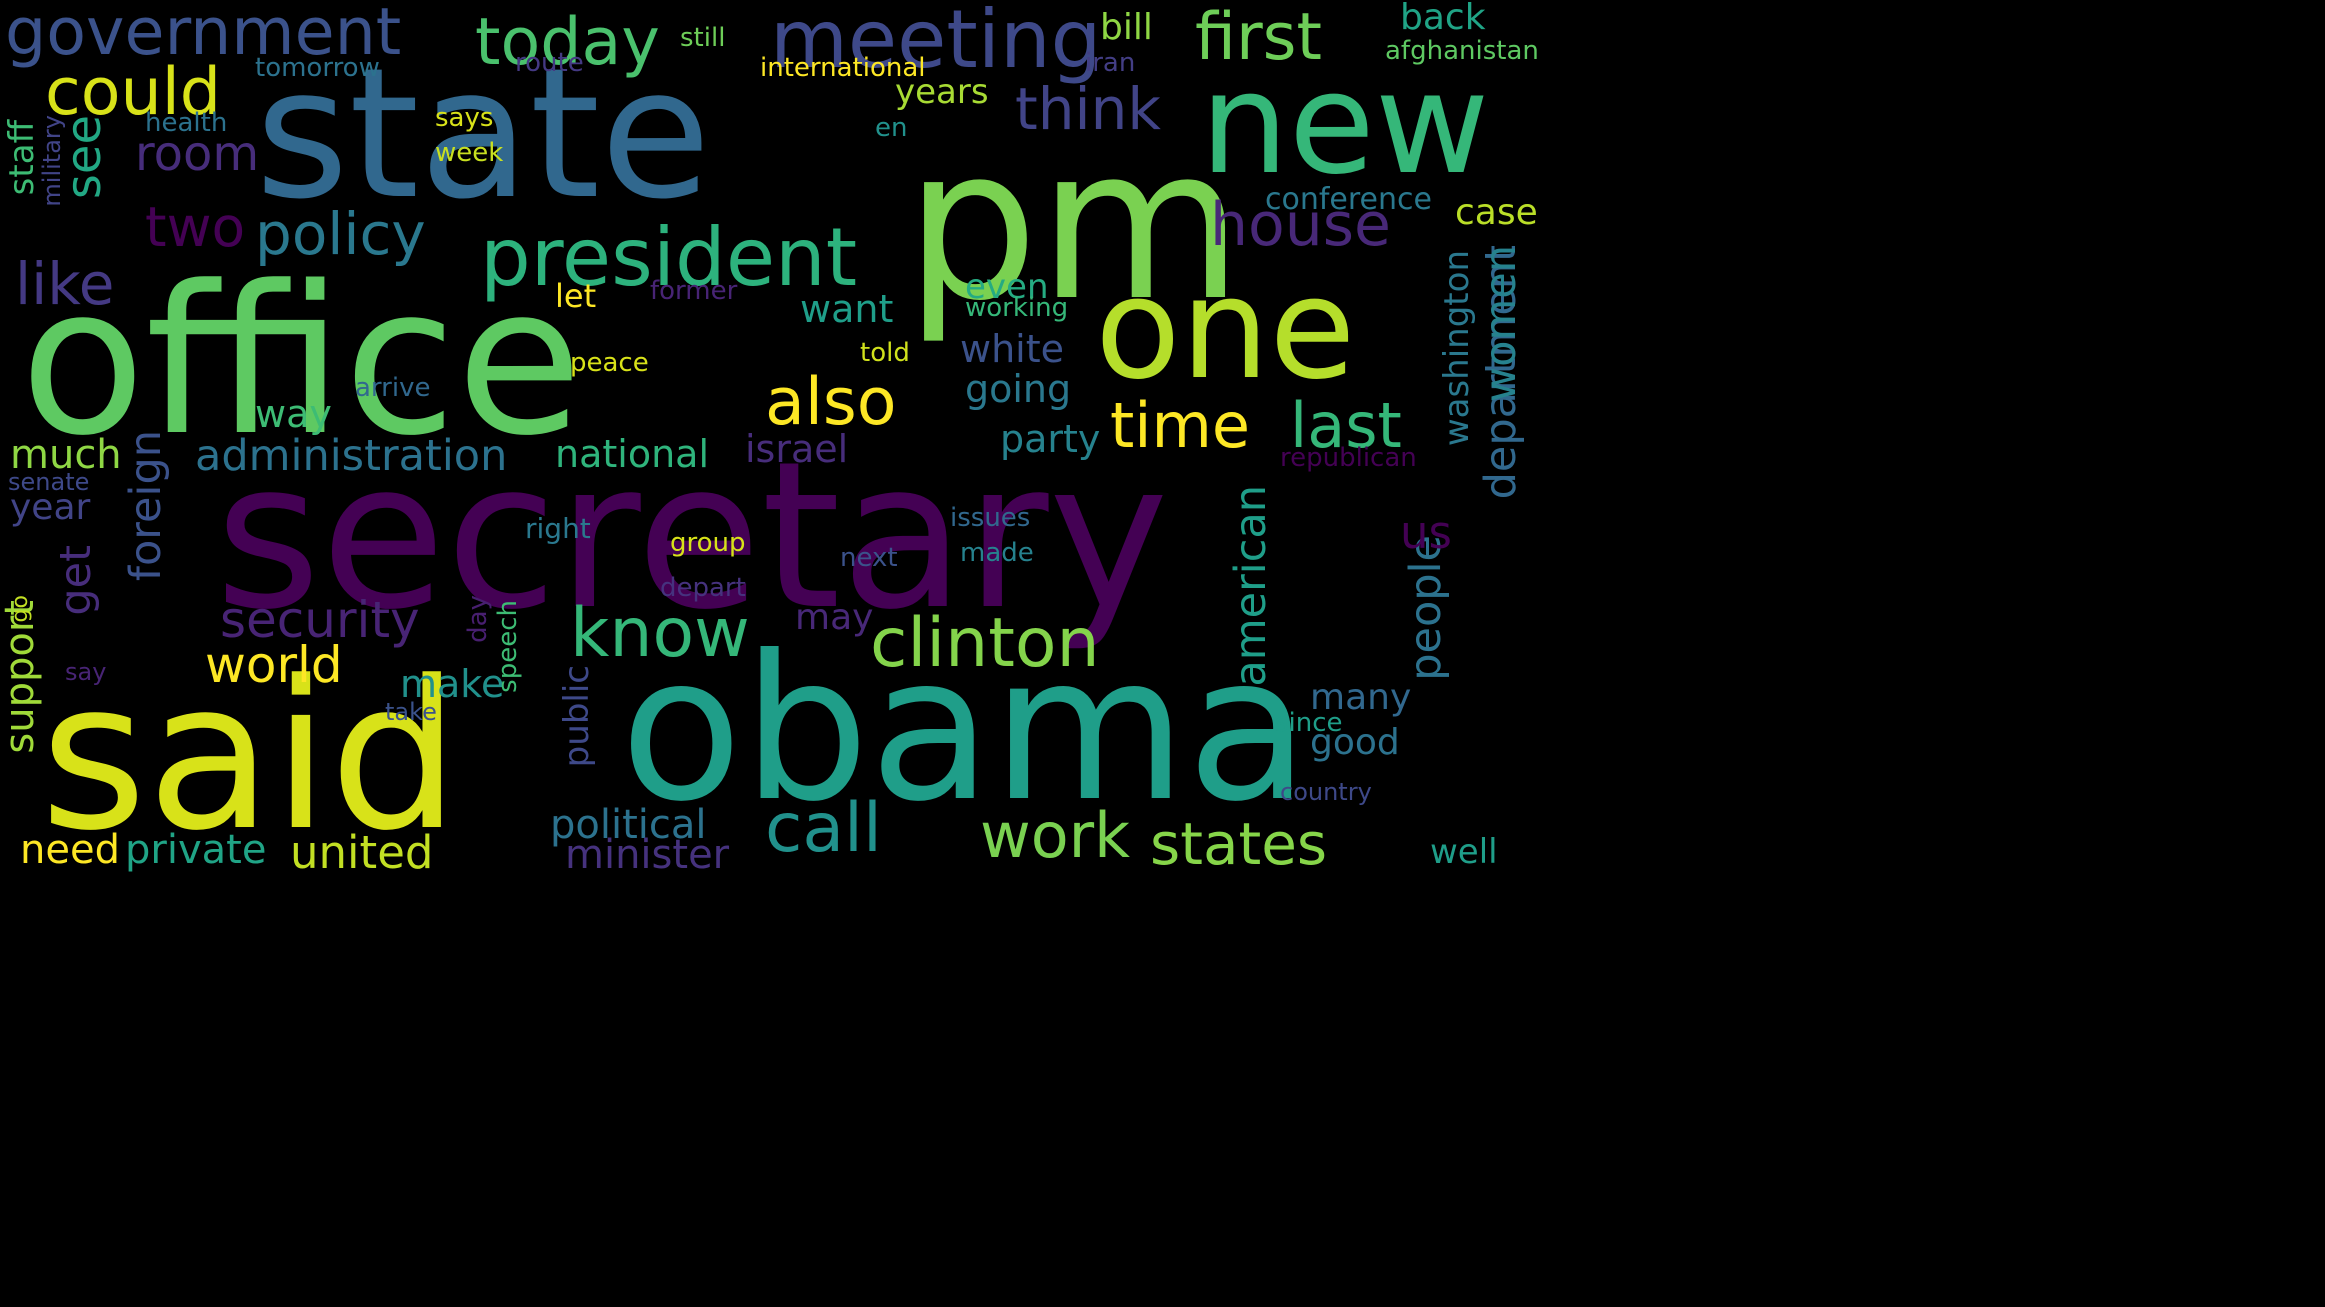 This screenshot has height=1307, width=2325. What do you see at coordinates (197, 154) in the screenshot?
I see `word-room: room` at bounding box center [197, 154].